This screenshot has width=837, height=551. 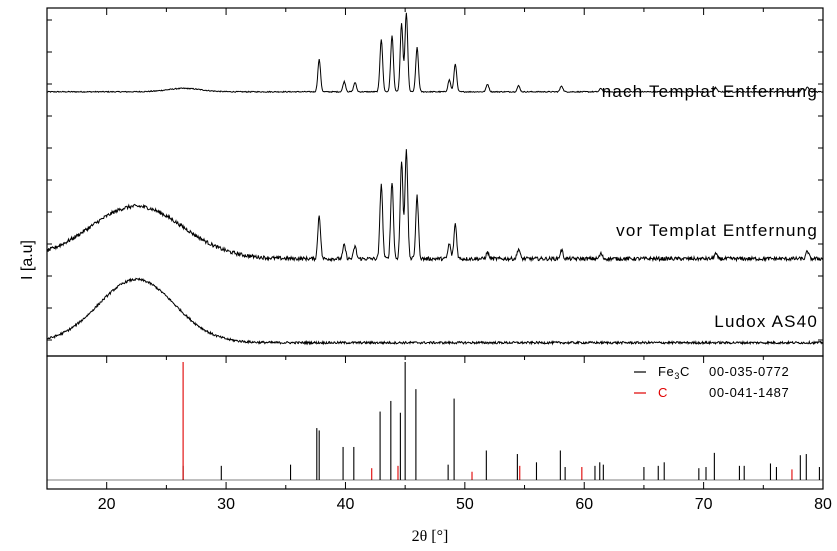 What do you see at coordinates (346, 504) in the screenshot?
I see `x-tick-label-40: 40` at bounding box center [346, 504].